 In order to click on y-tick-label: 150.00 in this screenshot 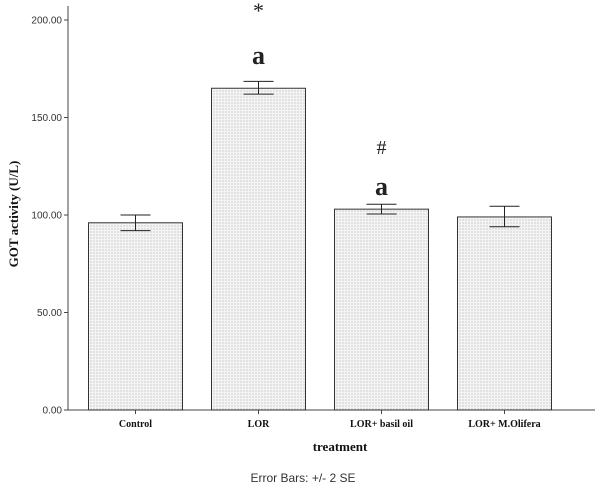, I will do `click(46, 118)`.